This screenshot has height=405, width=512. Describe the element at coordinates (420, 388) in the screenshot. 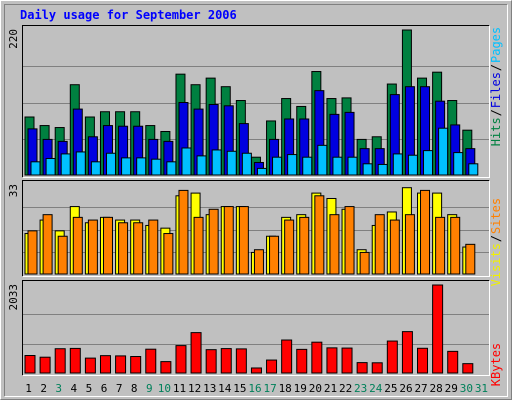

I see `x-tick-label: 27` at that location.